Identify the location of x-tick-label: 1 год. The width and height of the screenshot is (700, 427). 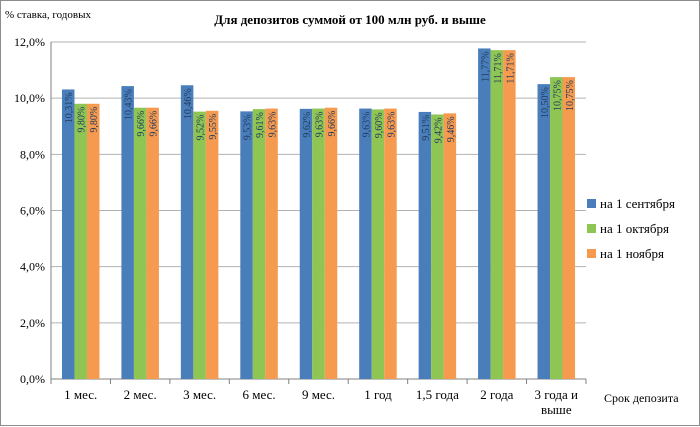
(378, 394).